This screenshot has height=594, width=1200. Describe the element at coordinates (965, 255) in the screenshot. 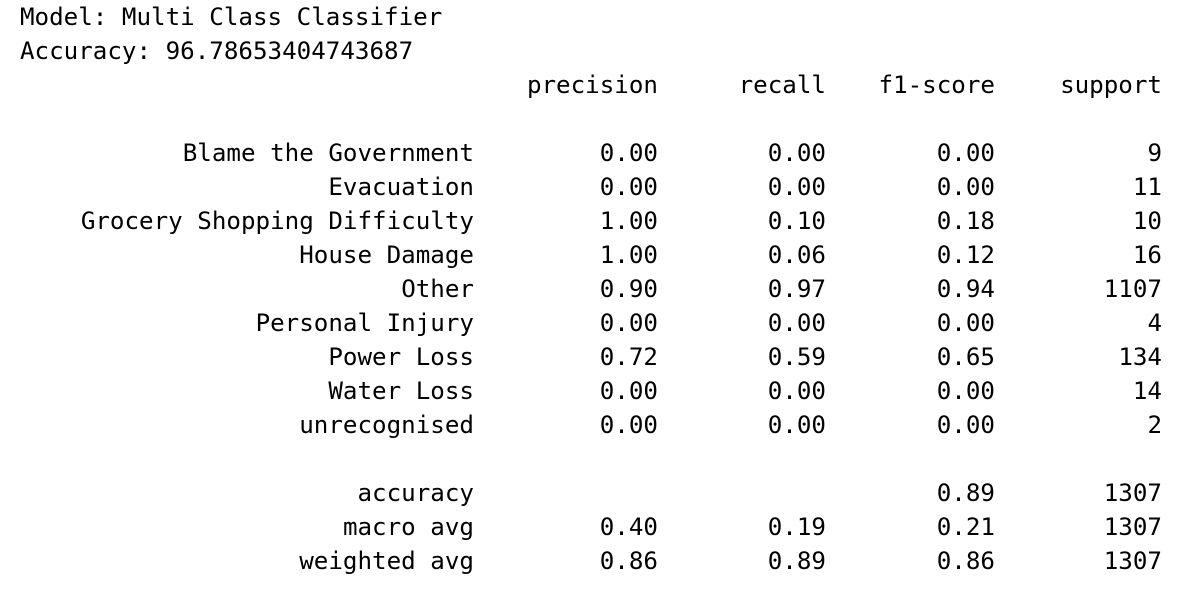

I see `f1-score-value: 0.12` at that location.